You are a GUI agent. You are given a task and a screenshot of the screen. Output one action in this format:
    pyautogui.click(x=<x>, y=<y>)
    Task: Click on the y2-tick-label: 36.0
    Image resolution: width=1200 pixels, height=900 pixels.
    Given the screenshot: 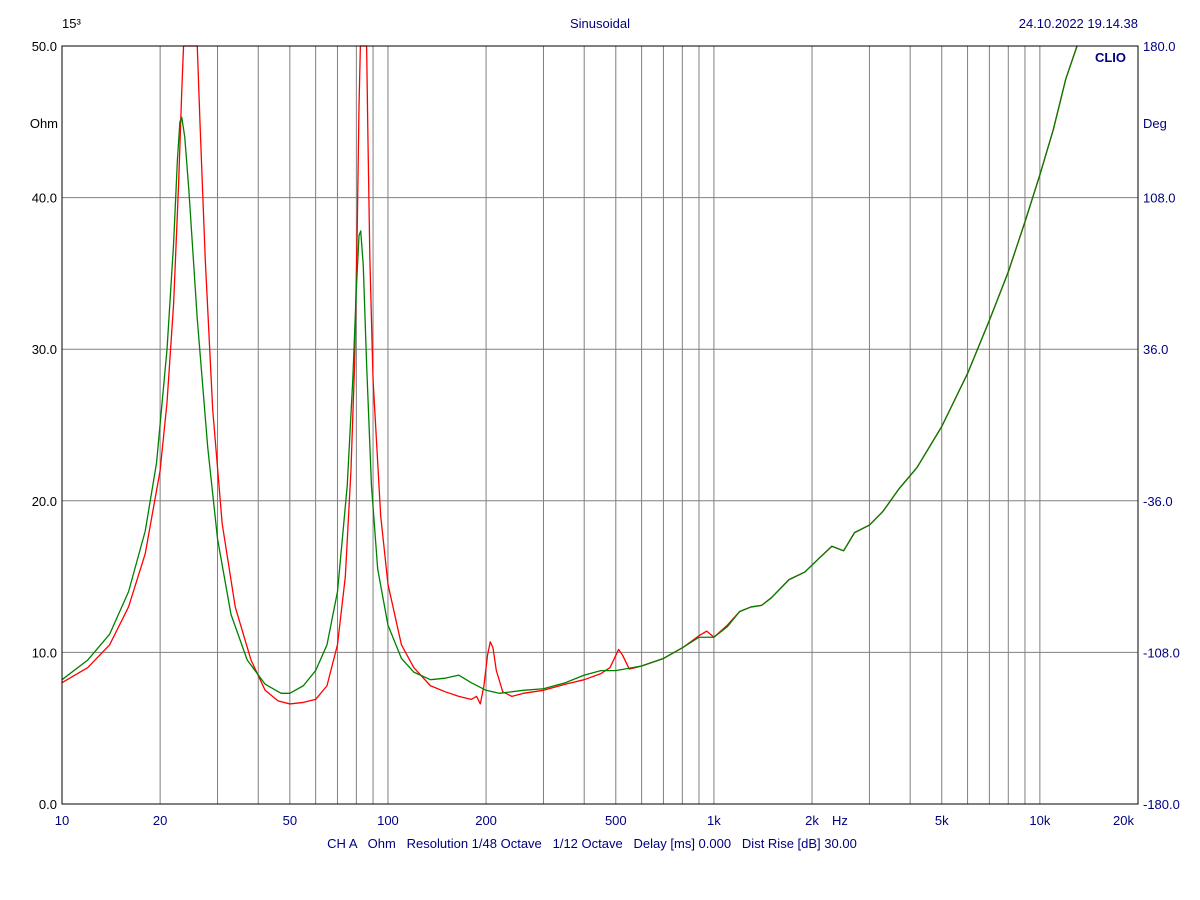 What is the action you would take?
    pyautogui.click(x=1155, y=349)
    